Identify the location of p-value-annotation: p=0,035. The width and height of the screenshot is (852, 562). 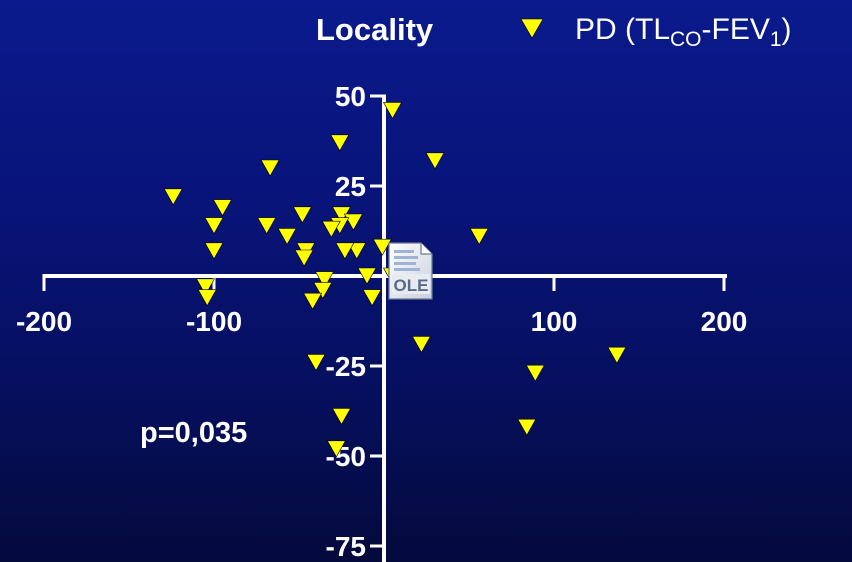
(193, 433).